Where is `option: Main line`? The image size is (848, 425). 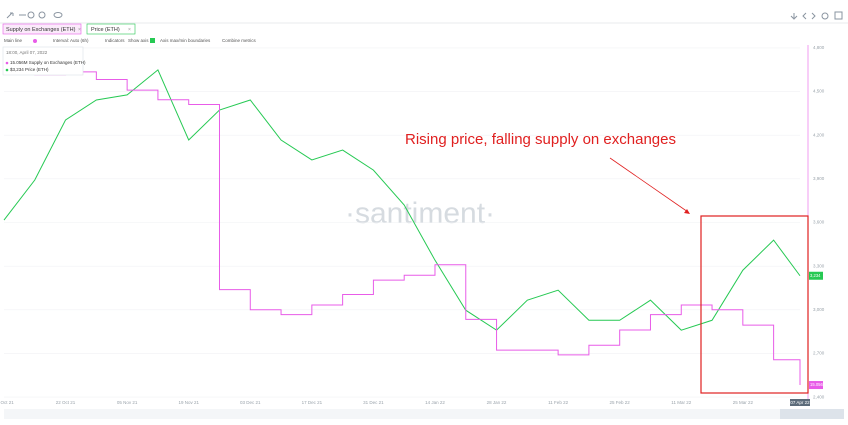 option: Main line is located at coordinates (13, 40).